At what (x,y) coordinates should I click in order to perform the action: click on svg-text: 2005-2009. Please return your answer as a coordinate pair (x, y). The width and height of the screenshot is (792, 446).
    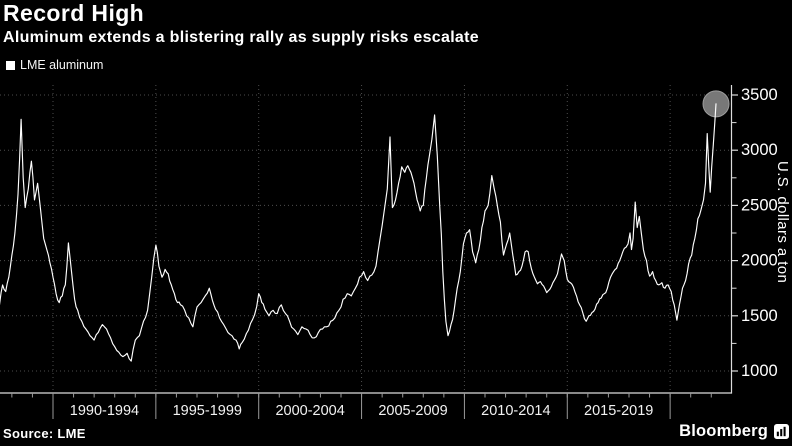
    Looking at the image, I should click on (412, 411).